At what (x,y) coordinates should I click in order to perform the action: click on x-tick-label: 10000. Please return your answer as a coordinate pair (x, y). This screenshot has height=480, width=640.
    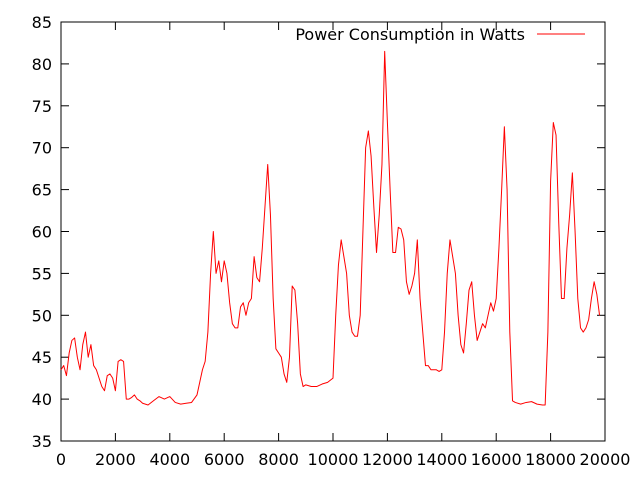
    Looking at the image, I should click on (333, 459).